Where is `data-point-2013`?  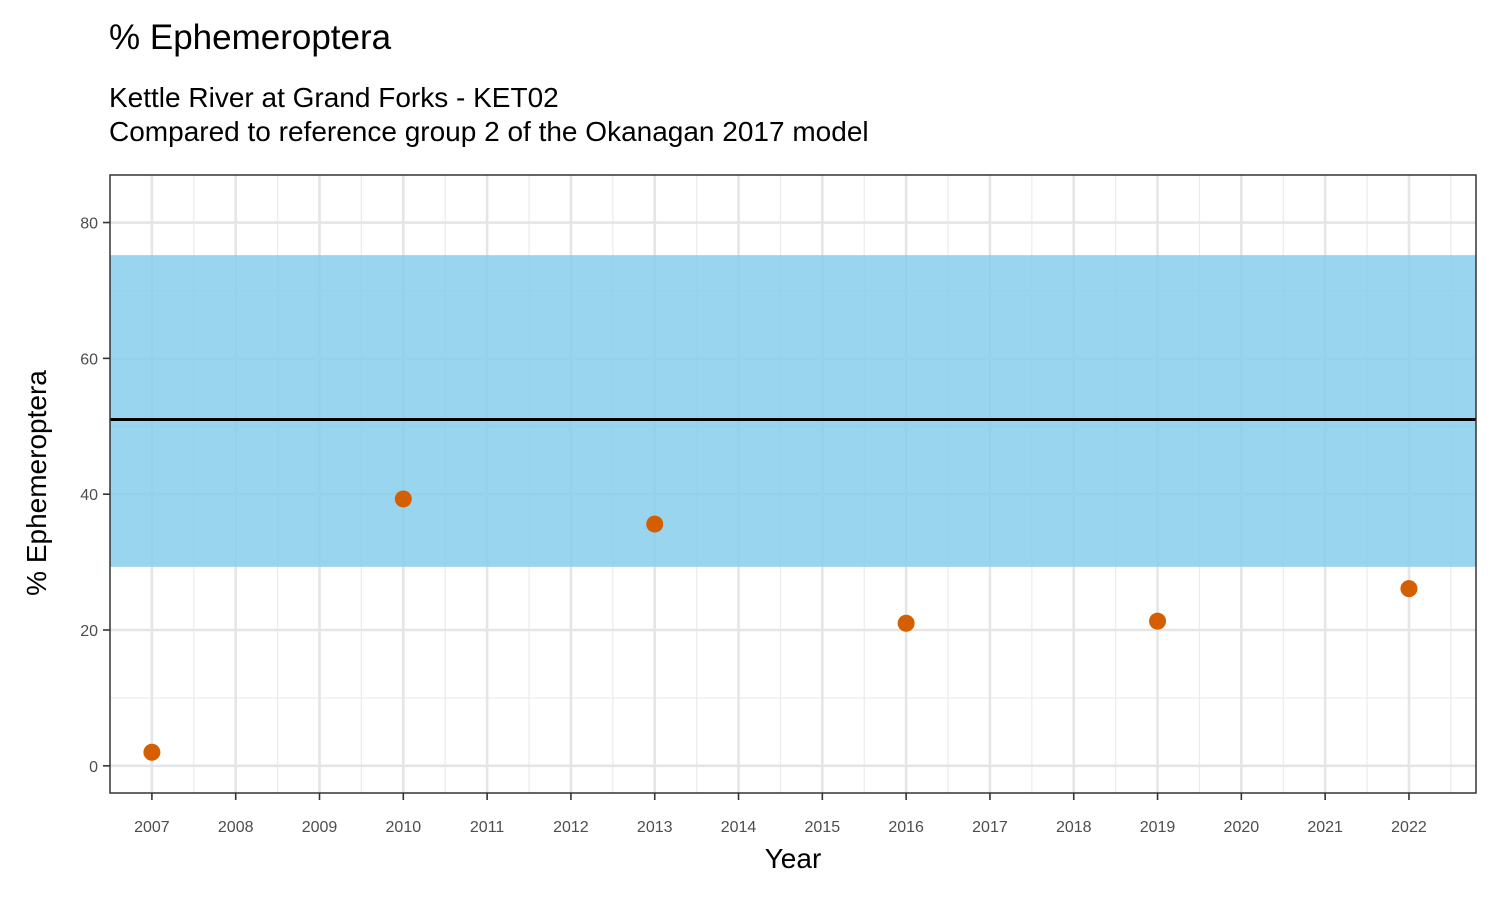
data-point-2013 is located at coordinates (655, 524).